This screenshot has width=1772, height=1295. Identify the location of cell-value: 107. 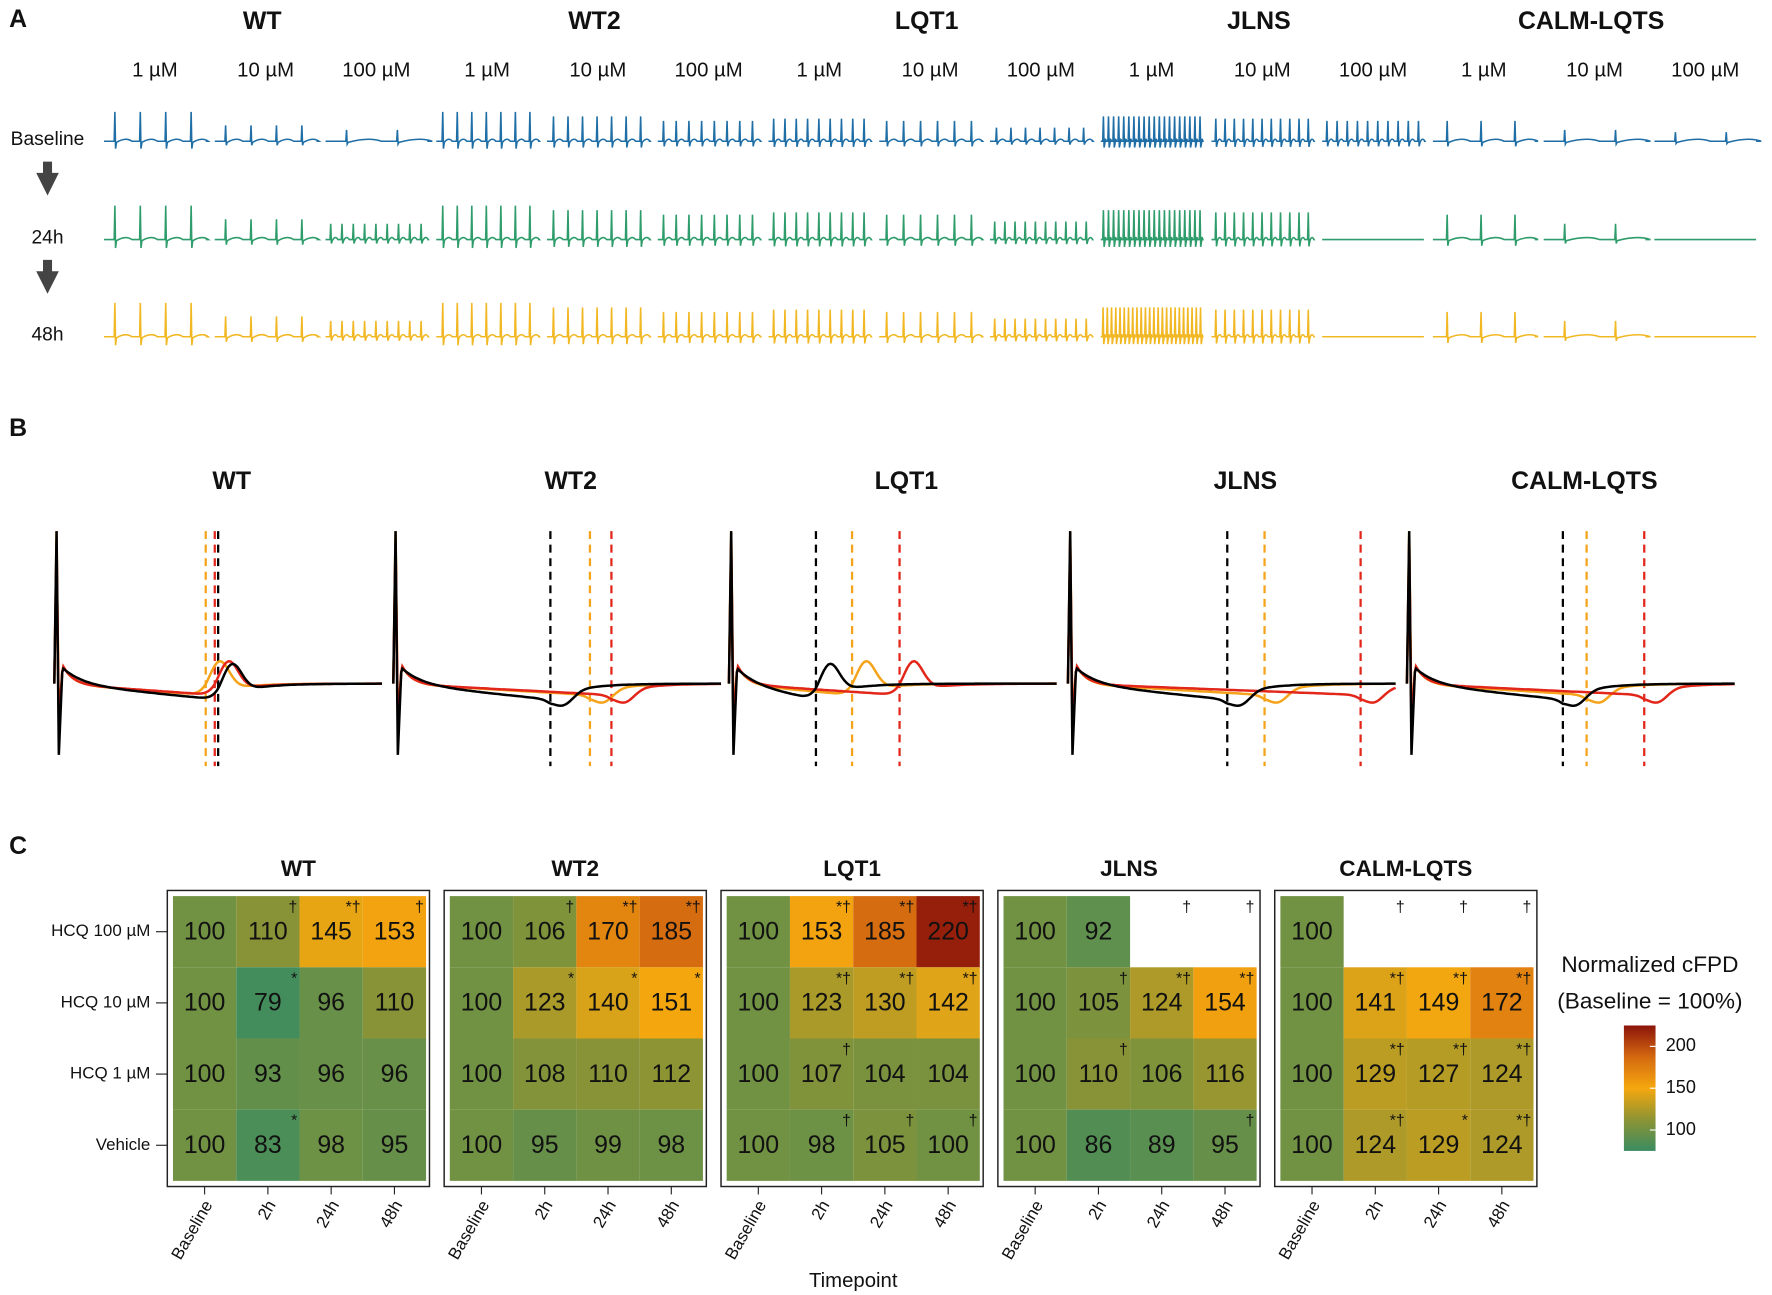
(821, 1074).